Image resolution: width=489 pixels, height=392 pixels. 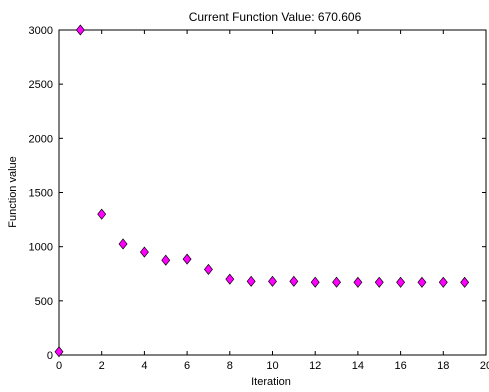 I want to click on x-tick-label: 12, so click(x=315, y=366).